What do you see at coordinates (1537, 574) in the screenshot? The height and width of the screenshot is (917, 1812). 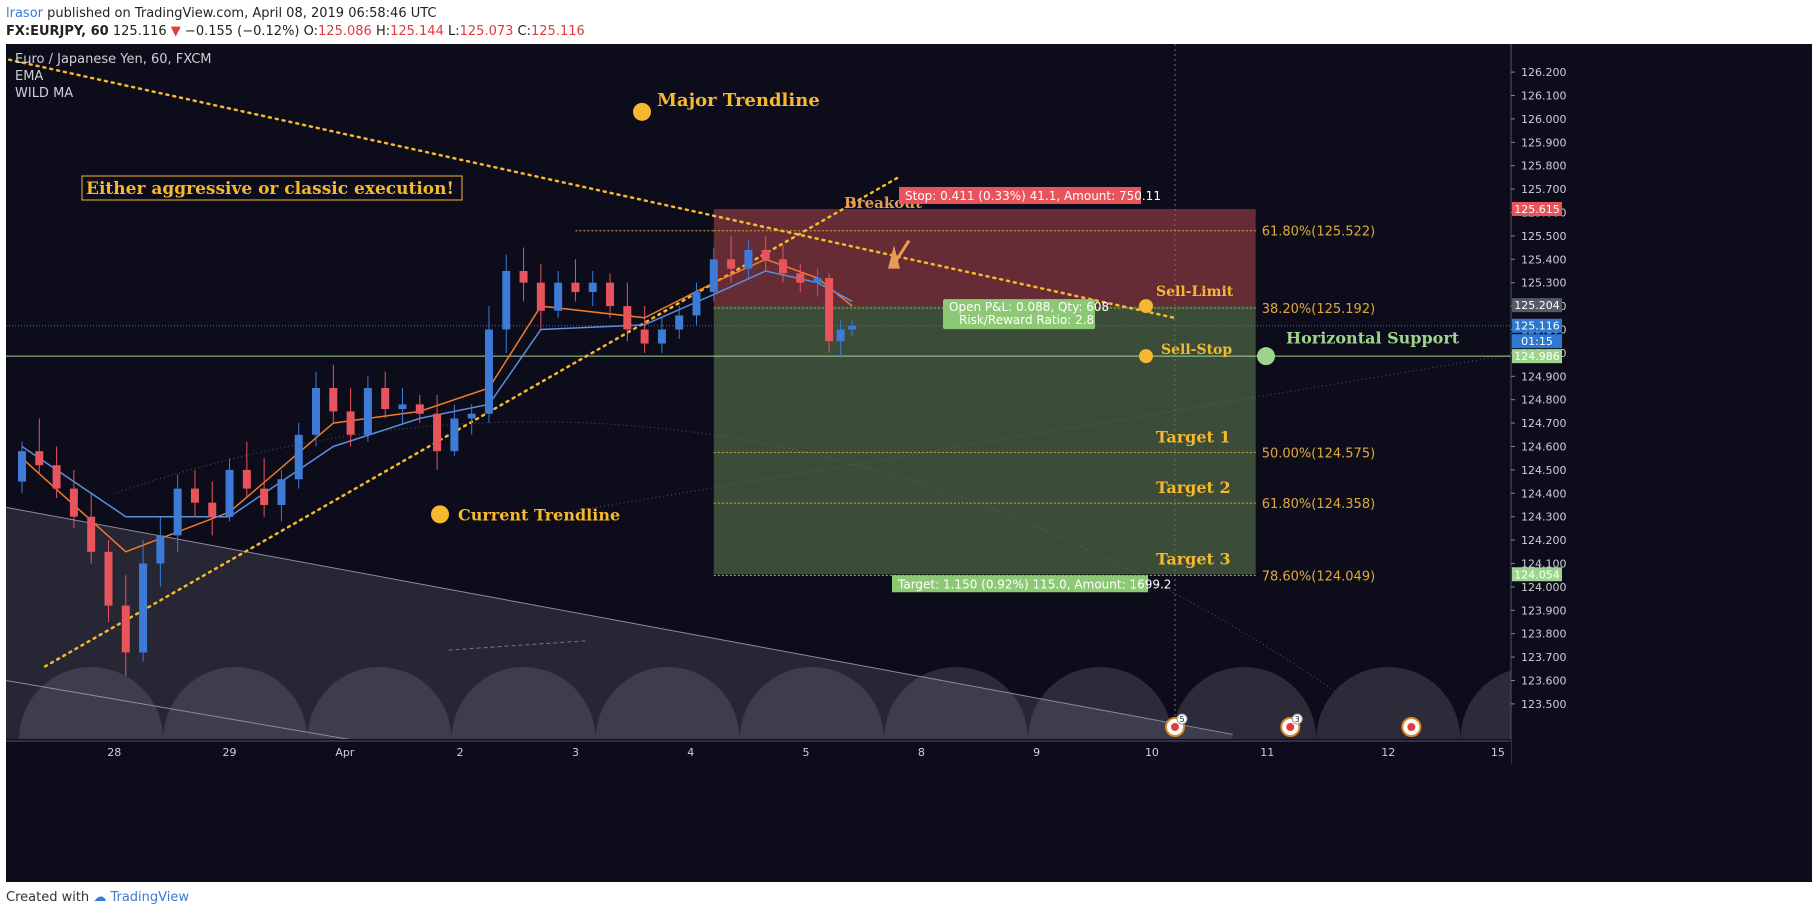 I see `price-tag-label: 124.054` at bounding box center [1537, 574].